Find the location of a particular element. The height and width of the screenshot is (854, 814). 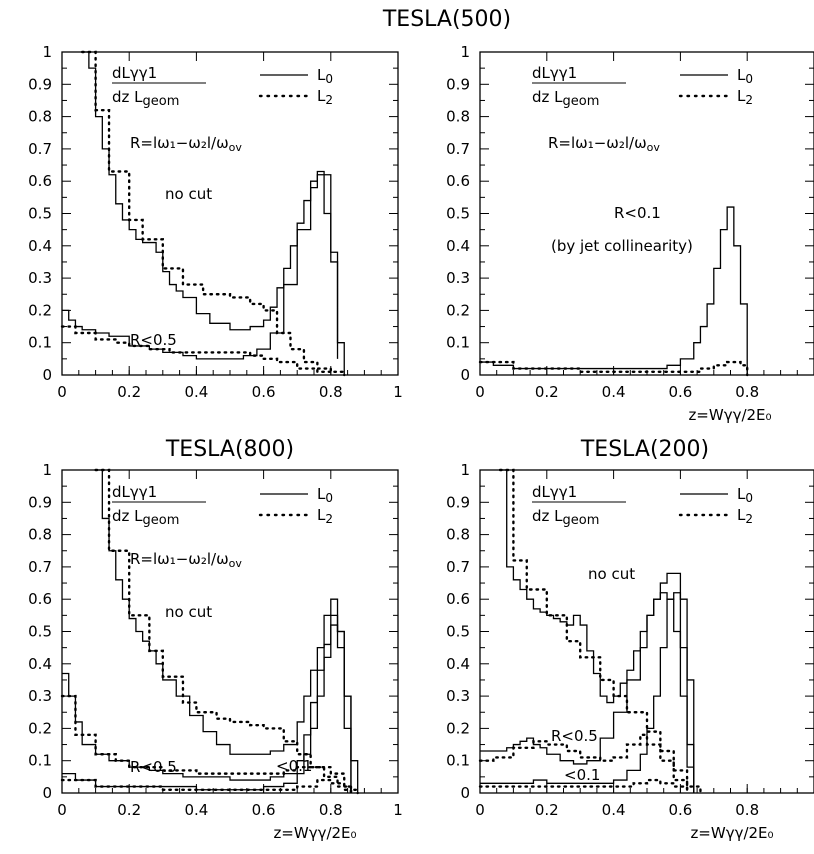

annotation-1: R<0.1 is located at coordinates (637, 213).